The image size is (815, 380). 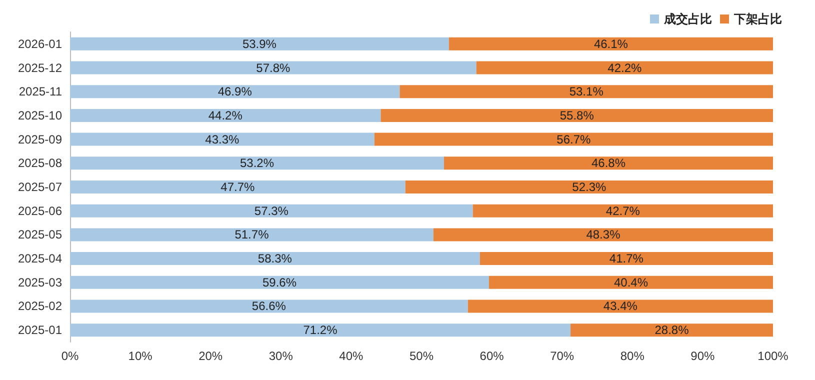 What do you see at coordinates (40, 282) in the screenshot?
I see `y-tick-label: 2025-03` at bounding box center [40, 282].